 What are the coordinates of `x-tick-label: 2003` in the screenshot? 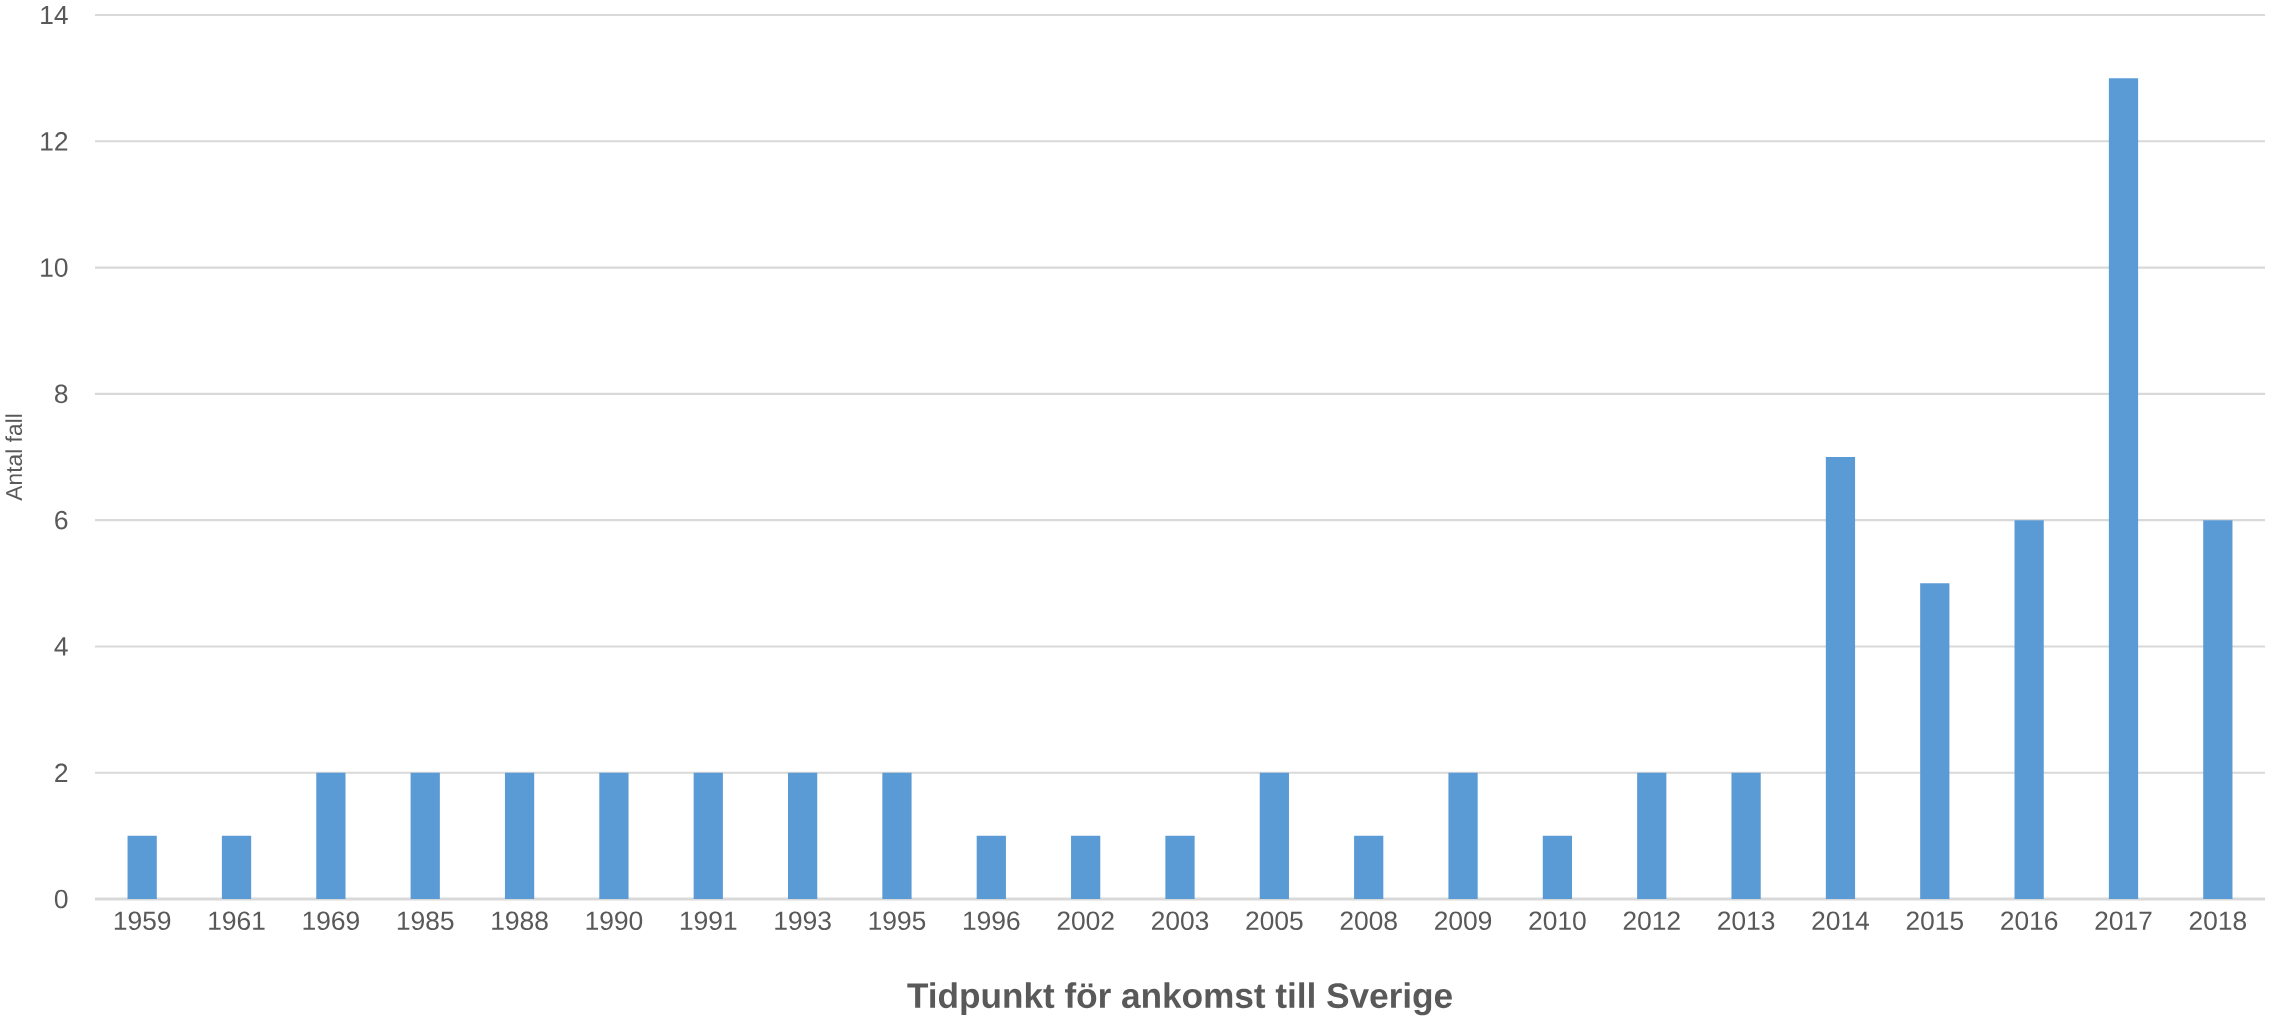 It's located at (1180, 921).